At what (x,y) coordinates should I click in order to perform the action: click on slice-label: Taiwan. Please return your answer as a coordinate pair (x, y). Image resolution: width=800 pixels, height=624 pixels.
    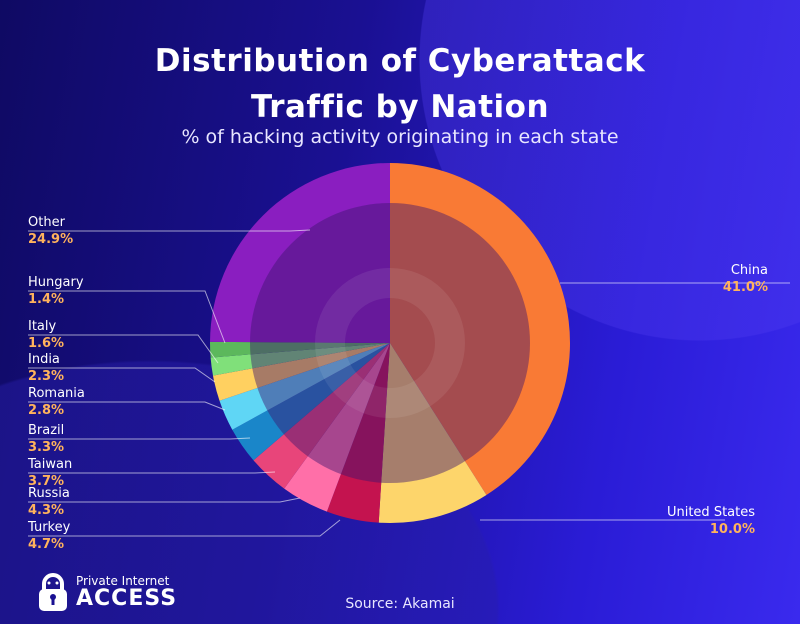
    Looking at the image, I should click on (50, 464).